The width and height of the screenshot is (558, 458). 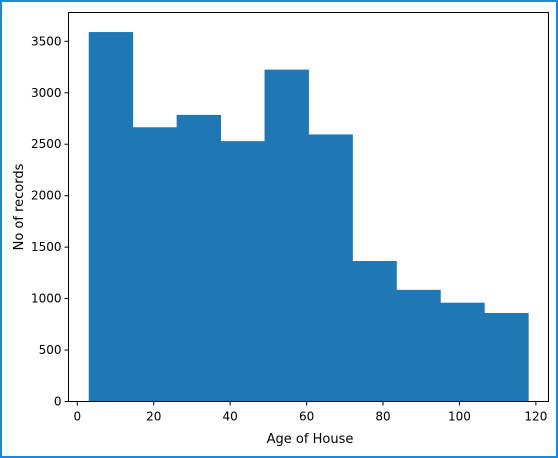 I want to click on y-axis-title: No of records, so click(x=19, y=206).